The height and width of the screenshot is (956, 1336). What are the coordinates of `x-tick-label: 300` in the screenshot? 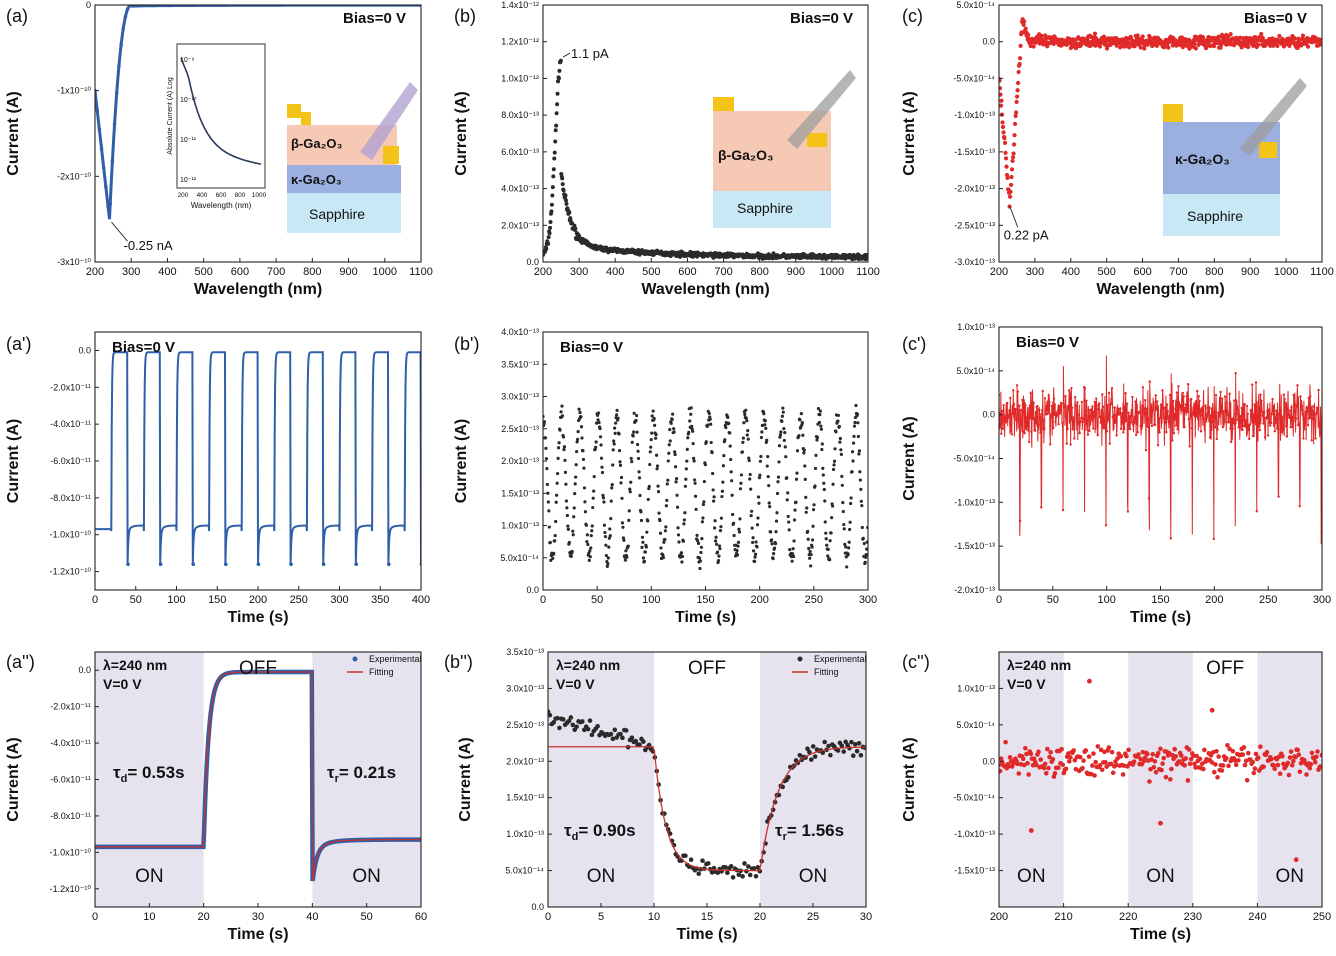 It's located at (579, 272).